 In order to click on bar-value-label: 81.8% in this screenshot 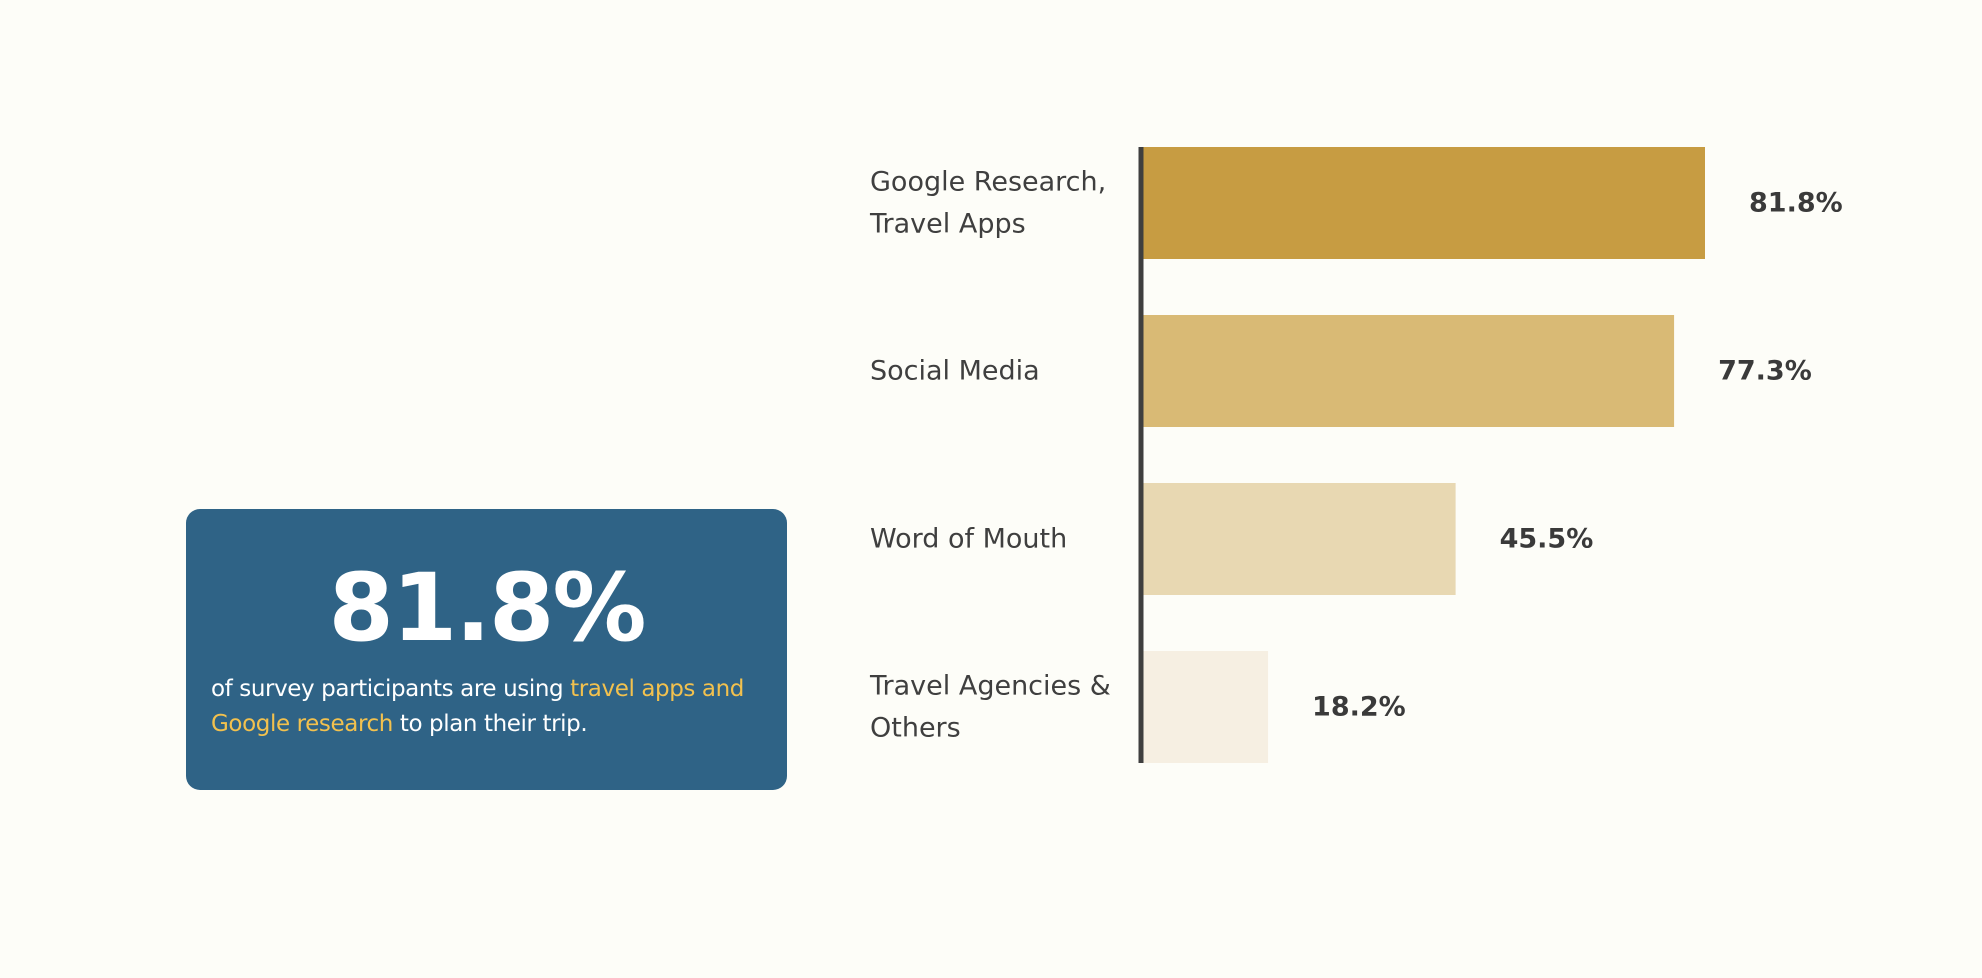, I will do `click(1796, 203)`.